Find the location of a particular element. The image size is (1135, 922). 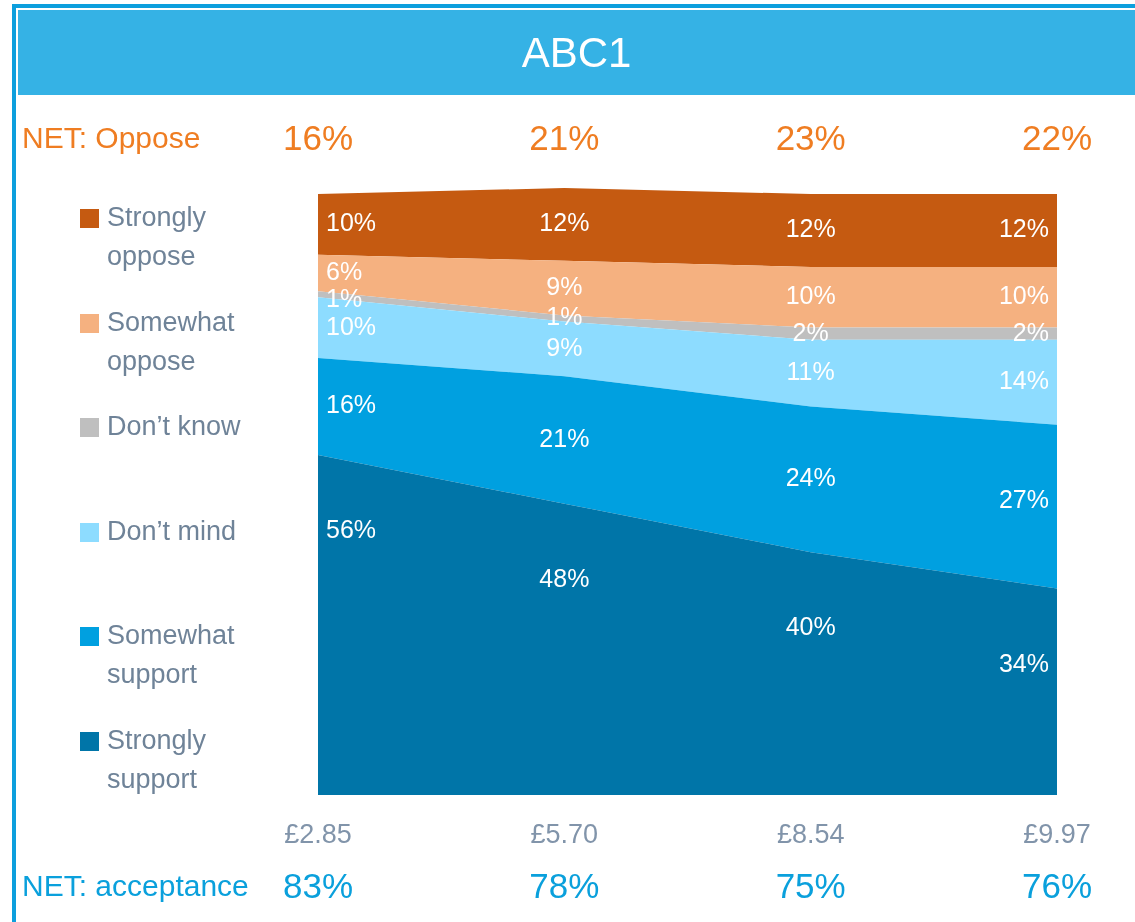

text: 21% is located at coordinates (564, 137).